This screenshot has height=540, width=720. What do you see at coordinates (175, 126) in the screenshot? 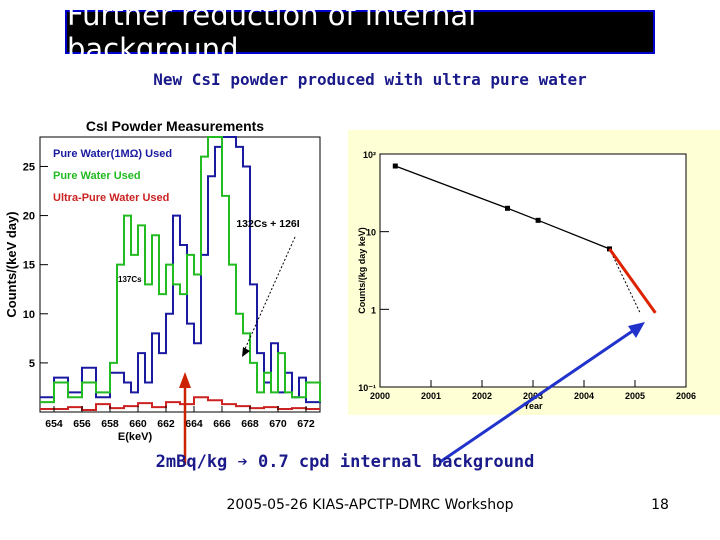
I see `chart-title: CsI Powder Measurements` at bounding box center [175, 126].